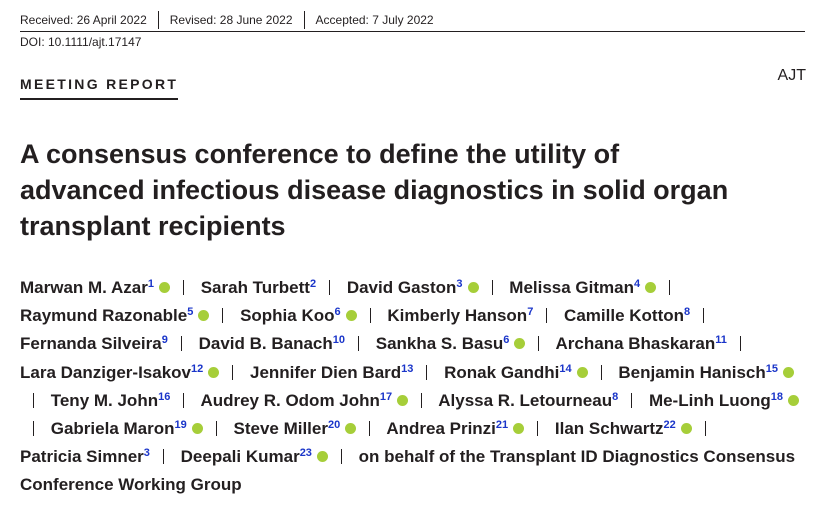 The height and width of the screenshot is (513, 828). What do you see at coordinates (254, 456) in the screenshot?
I see `author: Deepali Kumar23` at bounding box center [254, 456].